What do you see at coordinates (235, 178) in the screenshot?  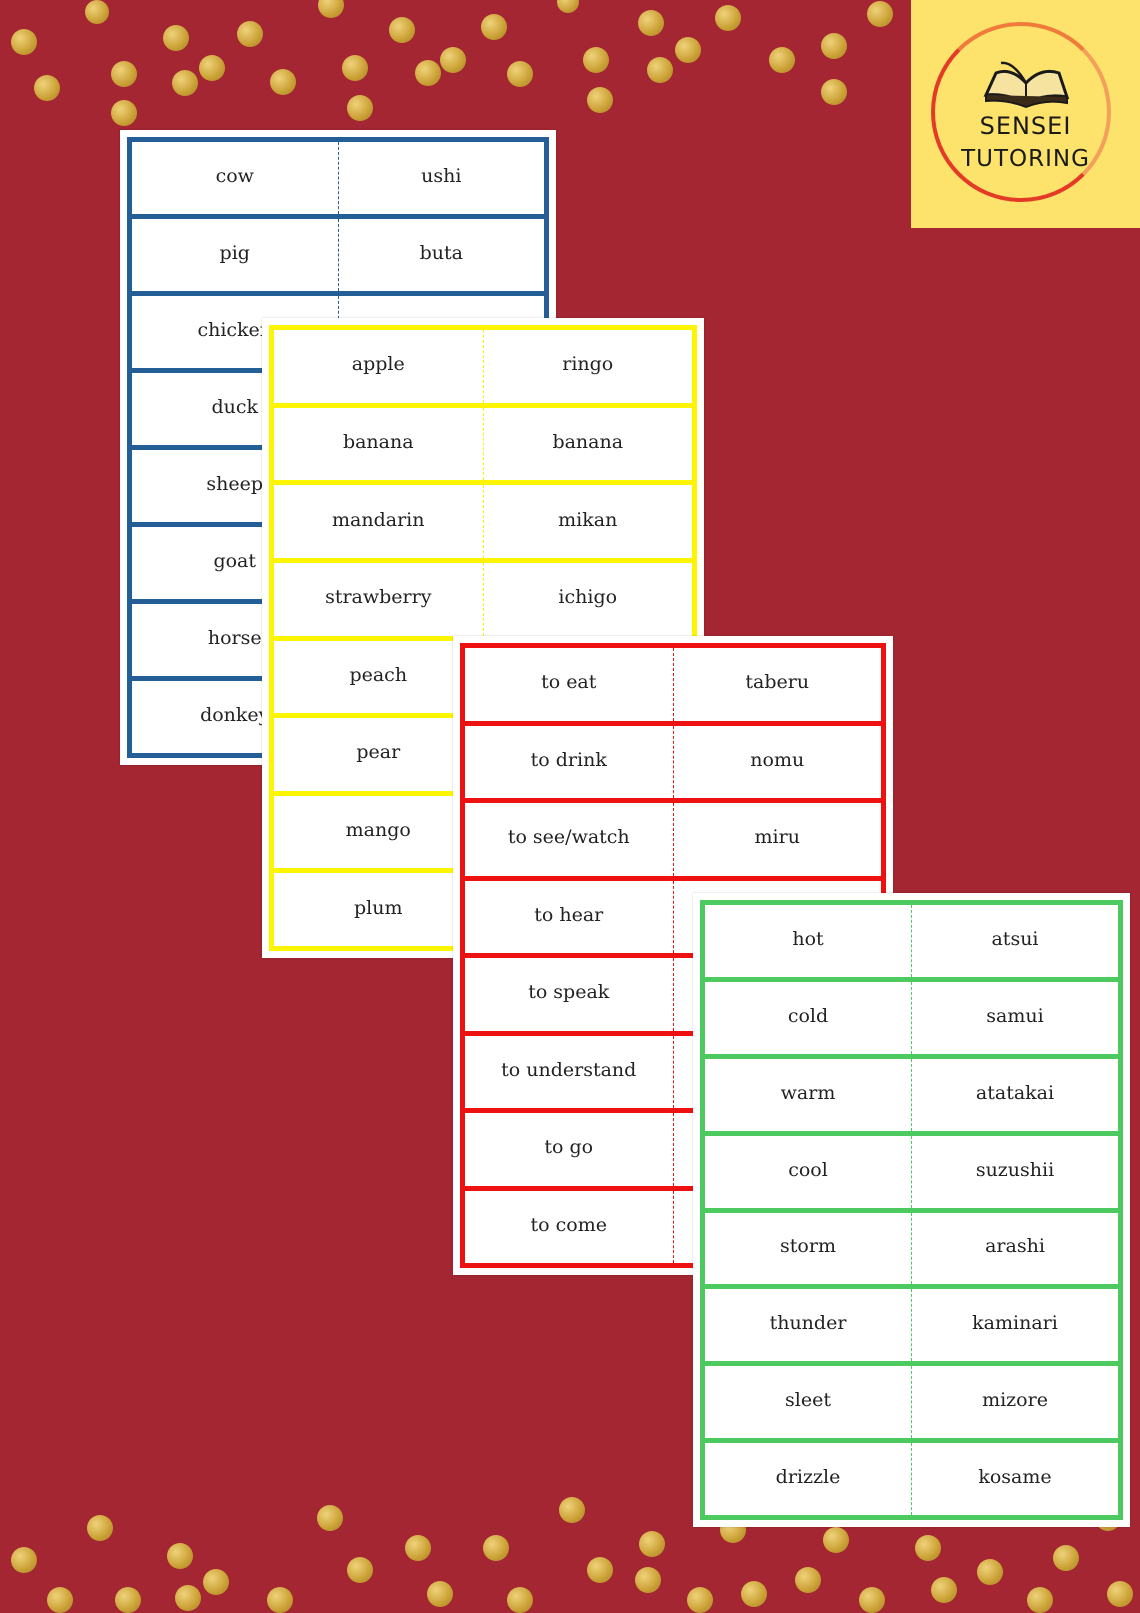 I see `english-word: cow` at bounding box center [235, 178].